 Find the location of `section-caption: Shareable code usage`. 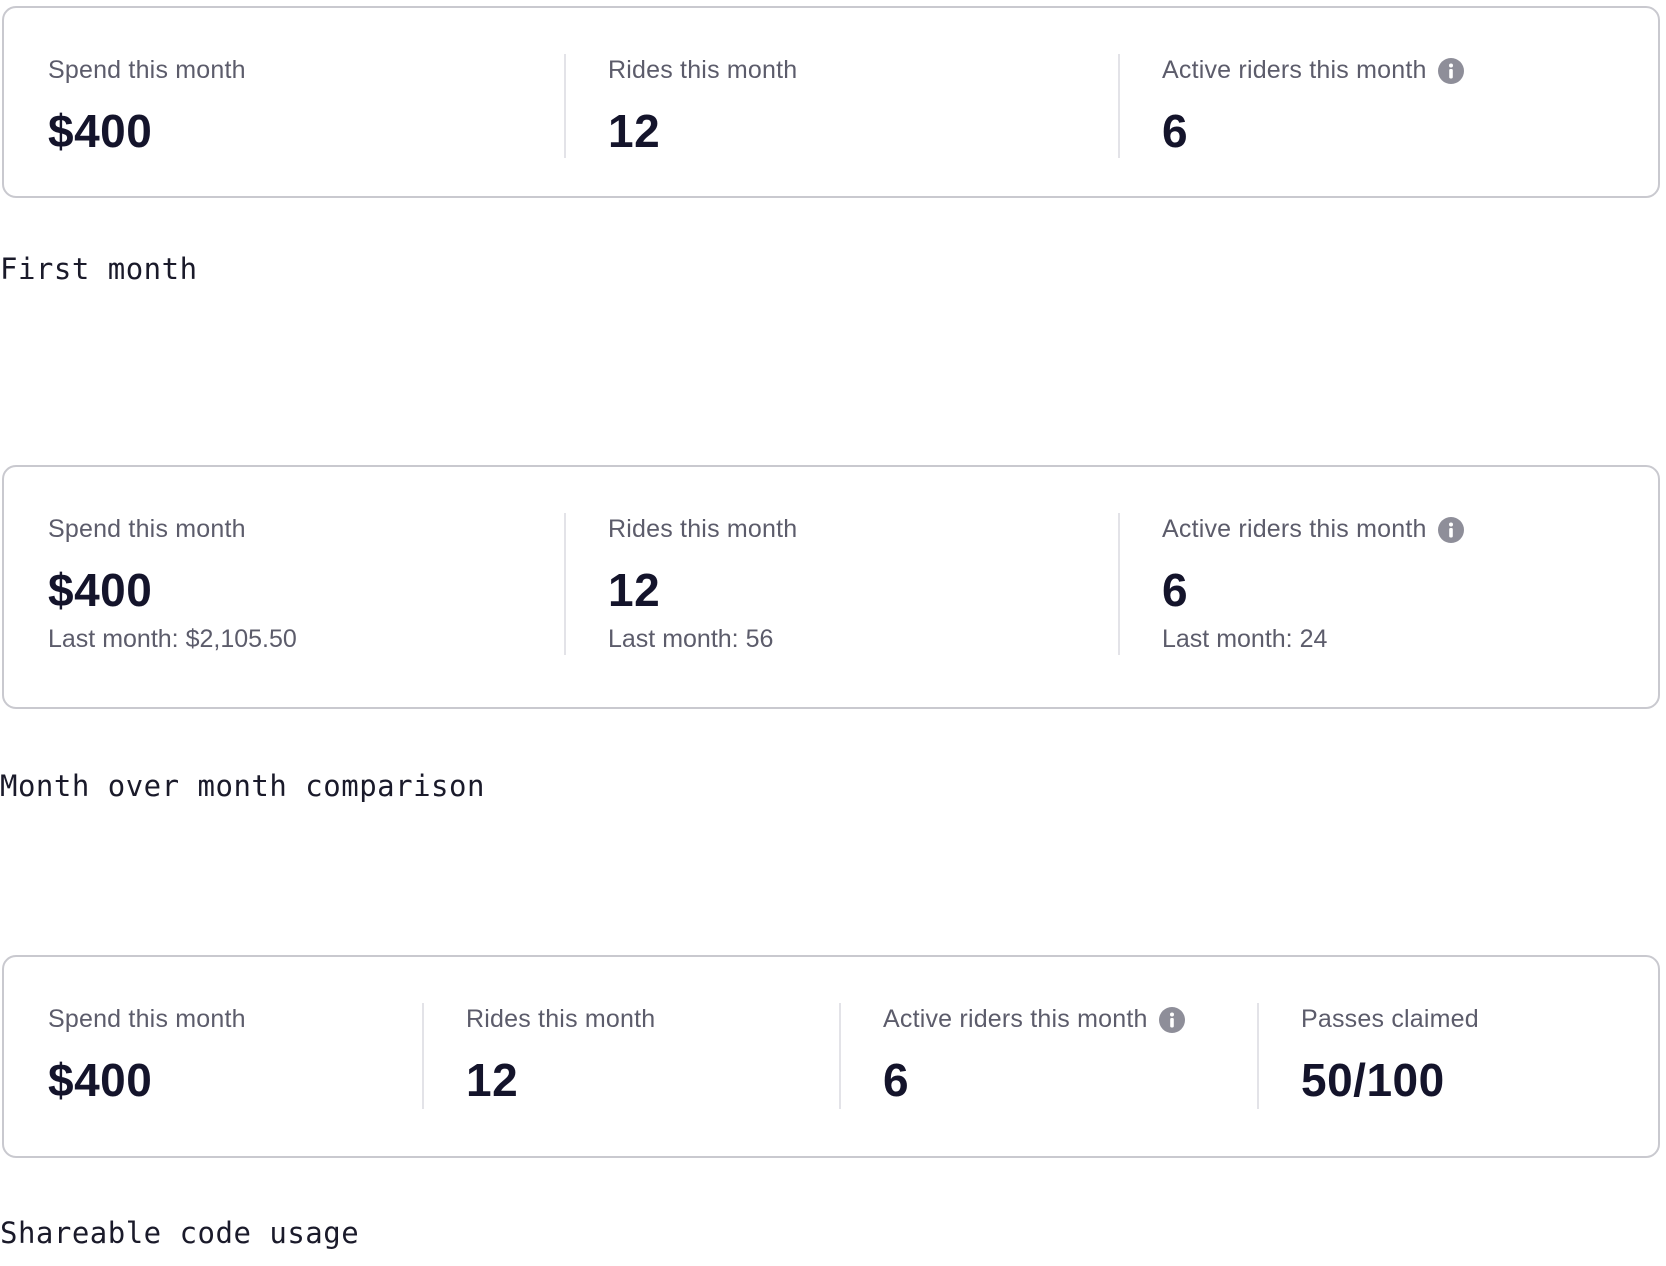

section-caption: Shareable code usage is located at coordinates (180, 1233).